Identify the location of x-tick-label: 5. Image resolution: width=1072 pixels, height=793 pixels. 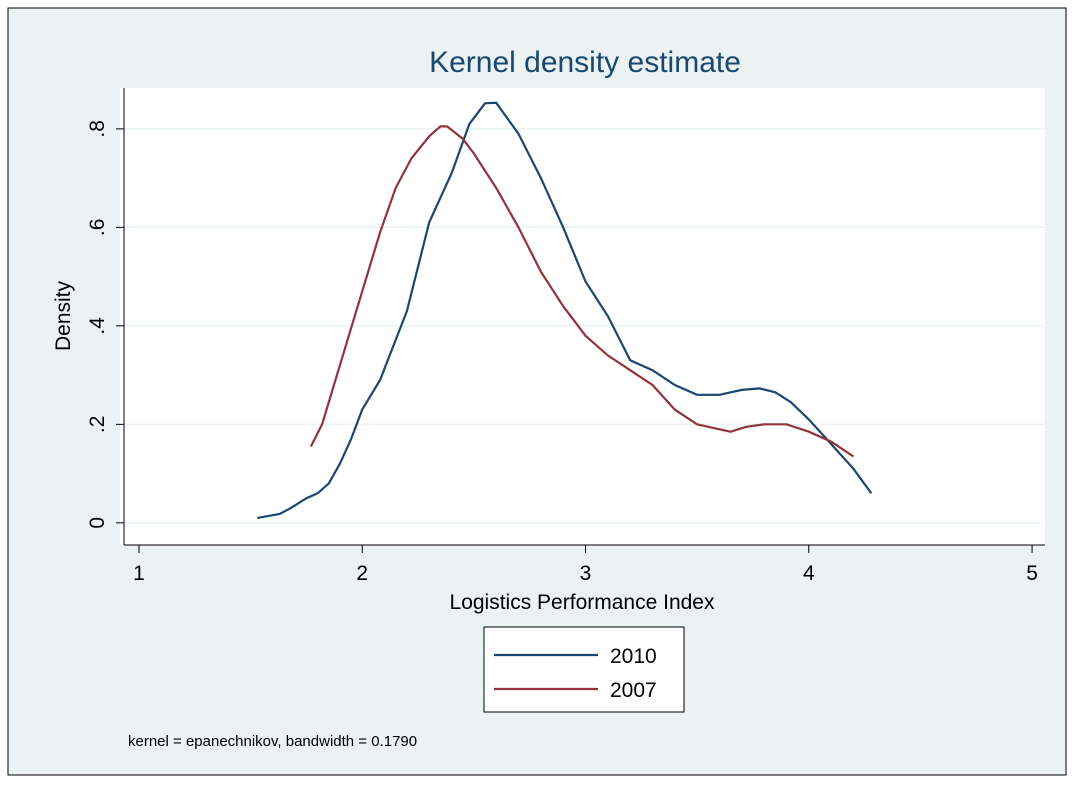
(1032, 573).